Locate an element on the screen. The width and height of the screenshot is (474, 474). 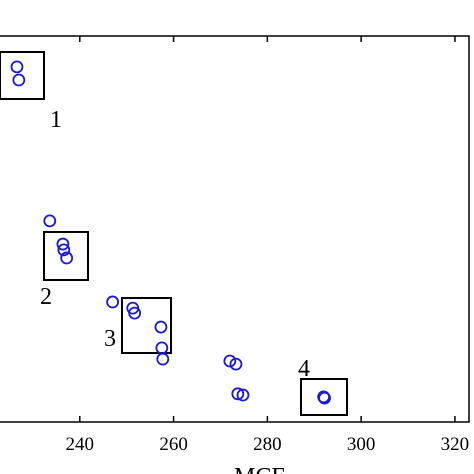
x-tick-label: 240 is located at coordinates (80, 444).